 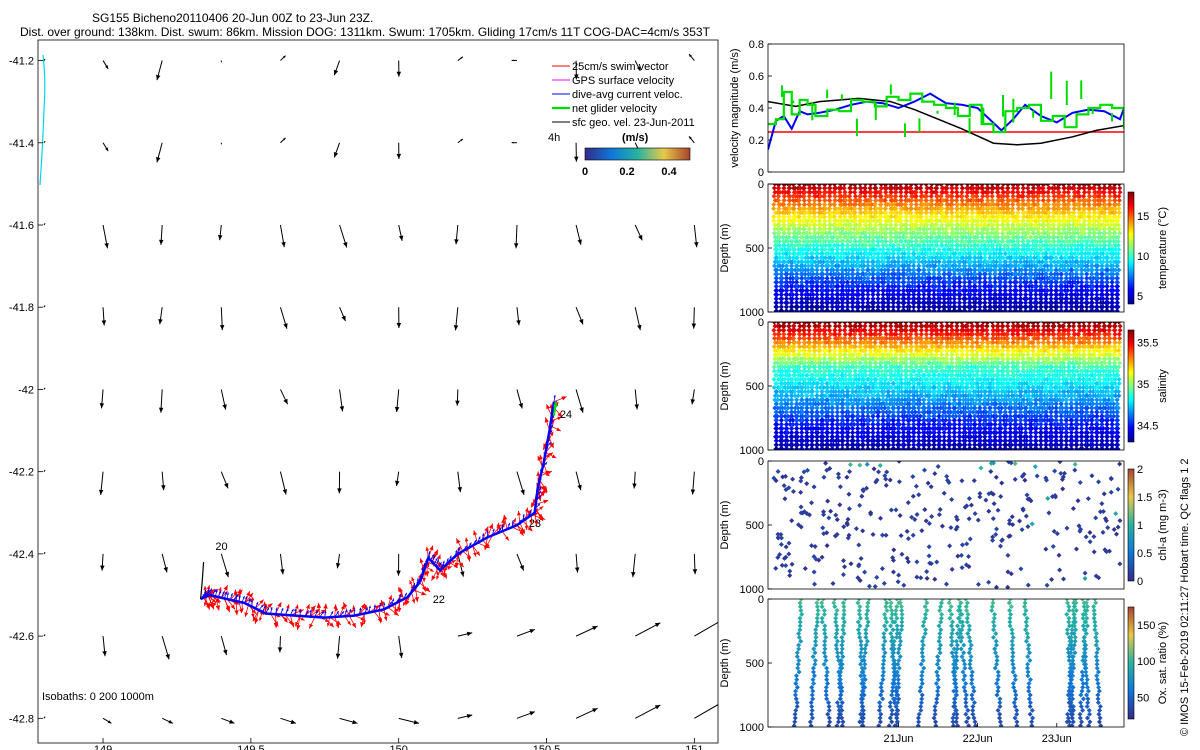 What do you see at coordinates (378, 510) in the screenshot?
I see `glider-track` at bounding box center [378, 510].